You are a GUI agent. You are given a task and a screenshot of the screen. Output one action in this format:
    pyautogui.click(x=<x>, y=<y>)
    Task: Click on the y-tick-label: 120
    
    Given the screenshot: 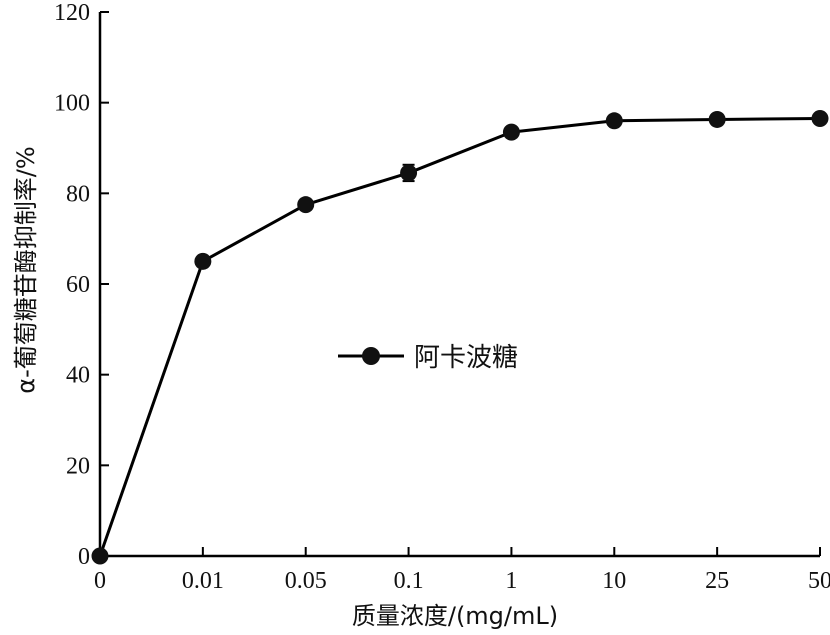 What is the action you would take?
    pyautogui.click(x=72, y=13)
    